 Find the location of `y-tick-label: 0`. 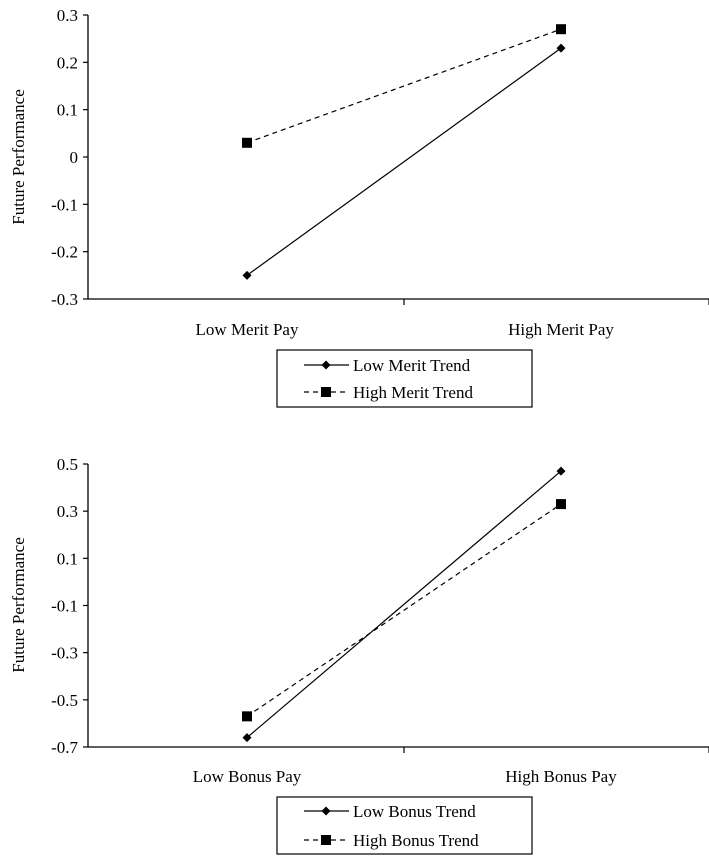

y-tick-label: 0 is located at coordinates (74, 157).